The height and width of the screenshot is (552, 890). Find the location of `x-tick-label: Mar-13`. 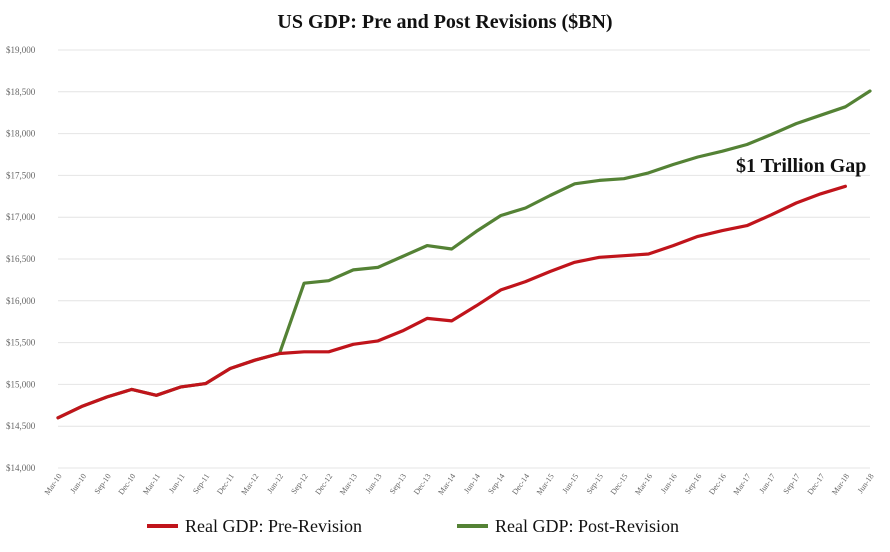

x-tick-label: Mar-13 is located at coordinates (348, 484).